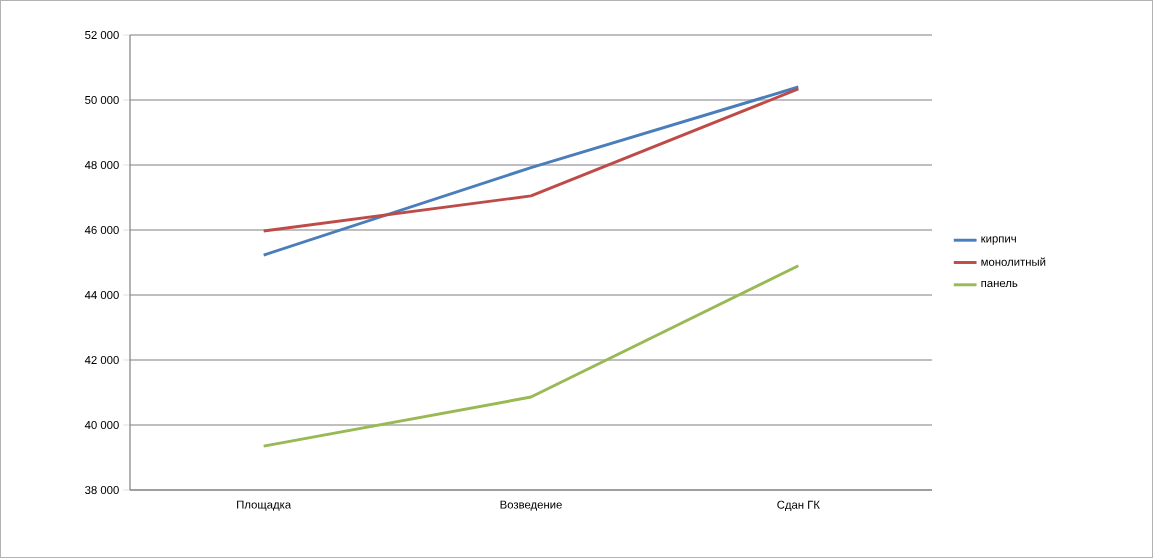 Image resolution: width=1153 pixels, height=558 pixels. What do you see at coordinates (102, 100) in the screenshot?
I see `y-tick-label: 50 000` at bounding box center [102, 100].